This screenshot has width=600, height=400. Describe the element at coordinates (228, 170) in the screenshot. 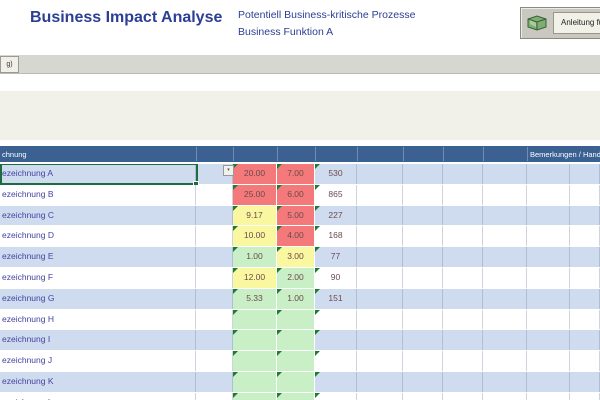

I see `dropdown-arrow-icon: ▾` at that location.